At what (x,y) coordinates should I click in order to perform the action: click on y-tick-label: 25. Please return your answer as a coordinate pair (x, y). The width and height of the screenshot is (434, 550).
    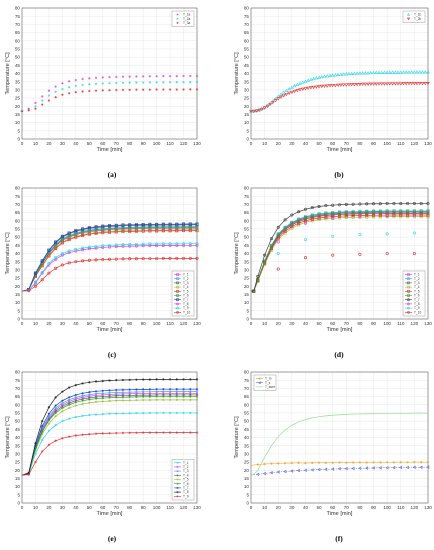
    Looking at the image, I should click on (247, 98).